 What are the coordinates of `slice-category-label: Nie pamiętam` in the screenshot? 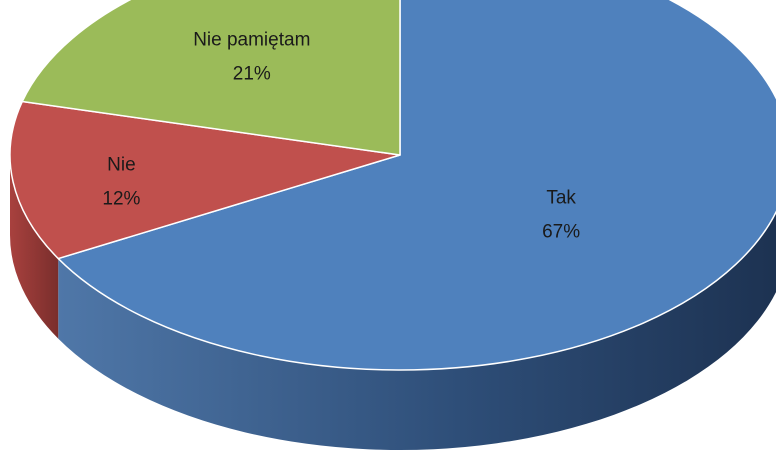 It's located at (251, 40).